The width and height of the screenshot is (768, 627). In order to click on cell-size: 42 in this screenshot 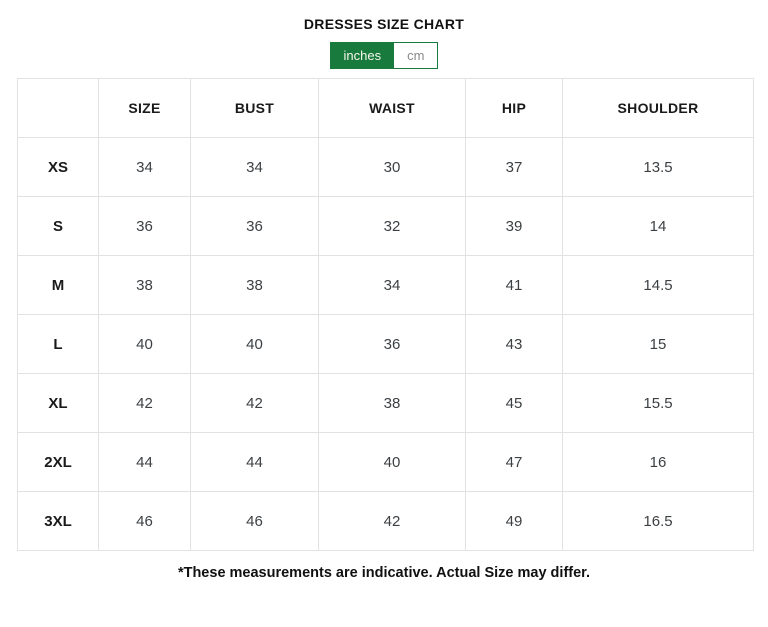, I will do `click(144, 403)`.